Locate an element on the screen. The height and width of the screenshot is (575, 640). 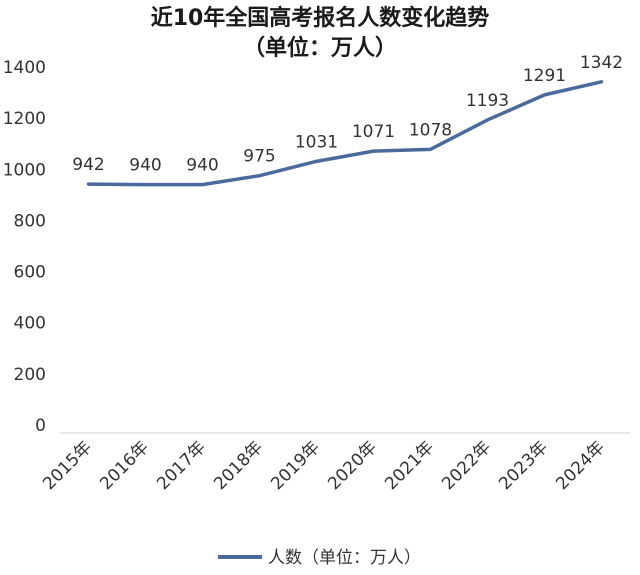
data-label: 1071 is located at coordinates (373, 132).